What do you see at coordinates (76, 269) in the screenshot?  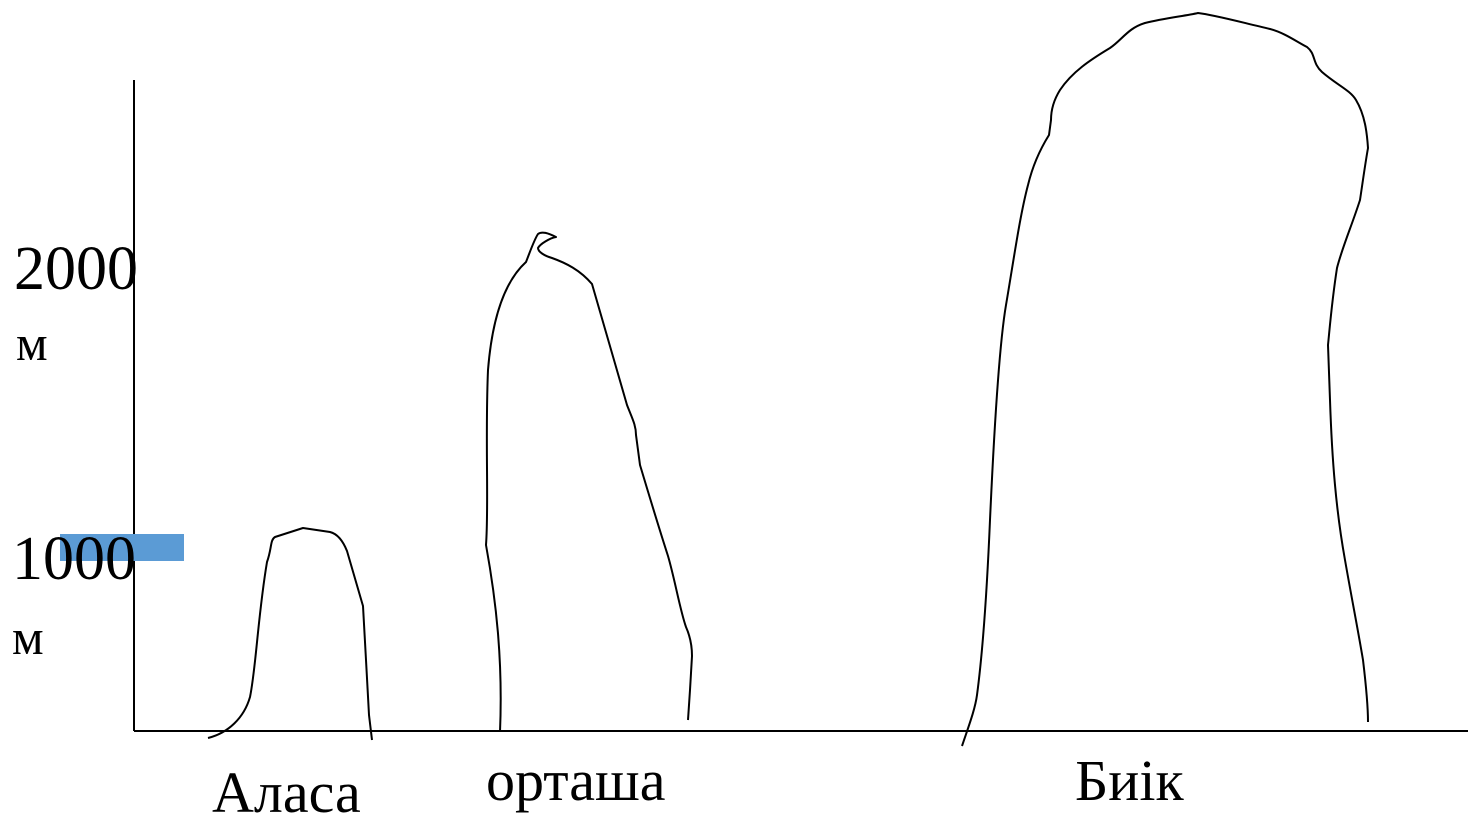 I see `y-tick-label-2000: 2000` at bounding box center [76, 269].